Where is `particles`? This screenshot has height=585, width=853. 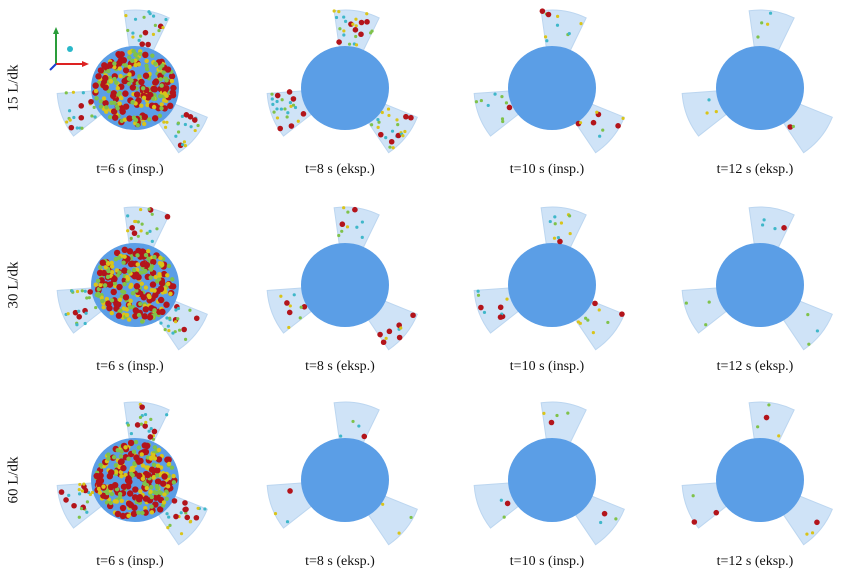 particles is located at coordinates (752, 282).